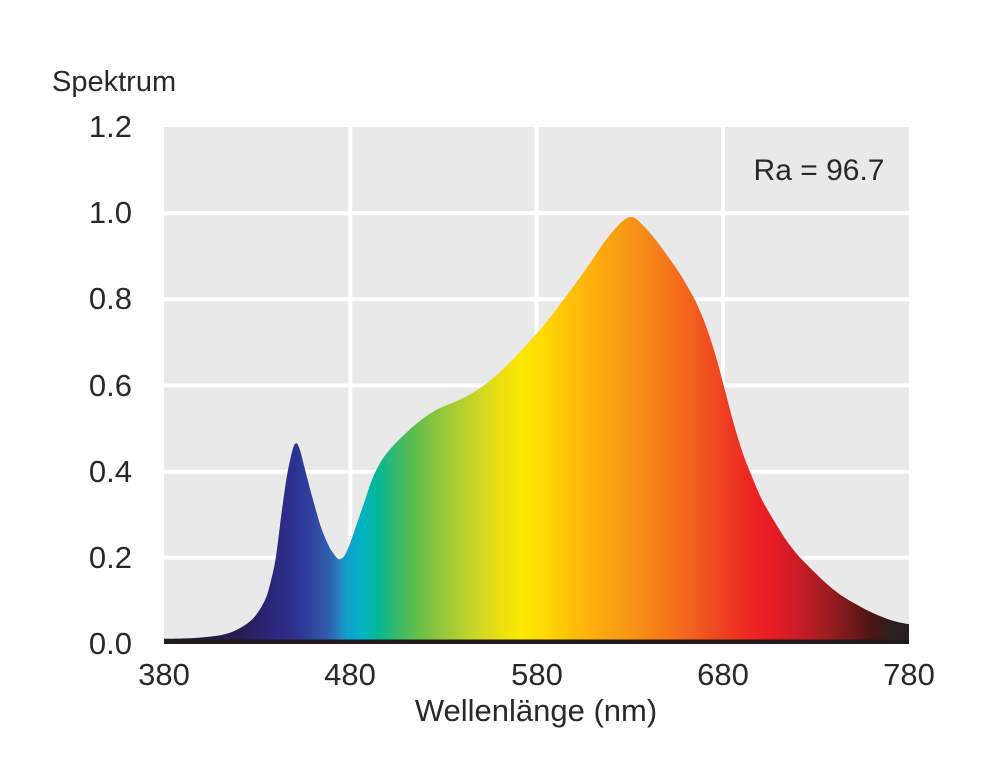  I want to click on ra-annotation: Ra = 96.7, so click(819, 170).